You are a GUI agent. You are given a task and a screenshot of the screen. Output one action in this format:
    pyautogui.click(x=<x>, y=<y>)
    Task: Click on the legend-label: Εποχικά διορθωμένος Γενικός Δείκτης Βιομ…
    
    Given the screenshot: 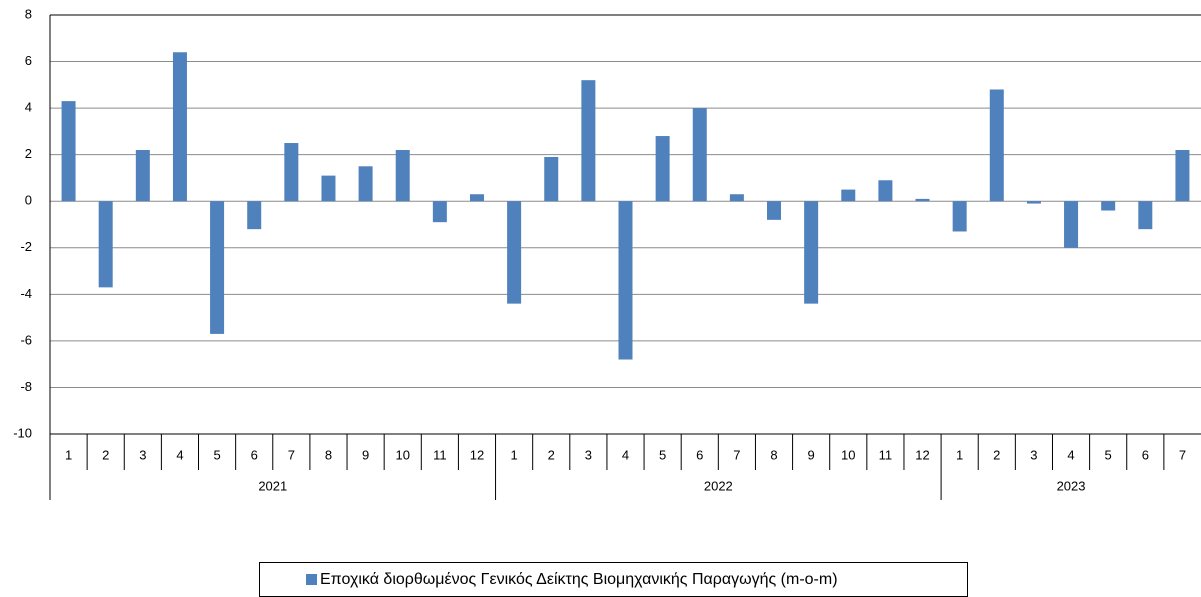 What is the action you would take?
    pyautogui.click(x=579, y=579)
    